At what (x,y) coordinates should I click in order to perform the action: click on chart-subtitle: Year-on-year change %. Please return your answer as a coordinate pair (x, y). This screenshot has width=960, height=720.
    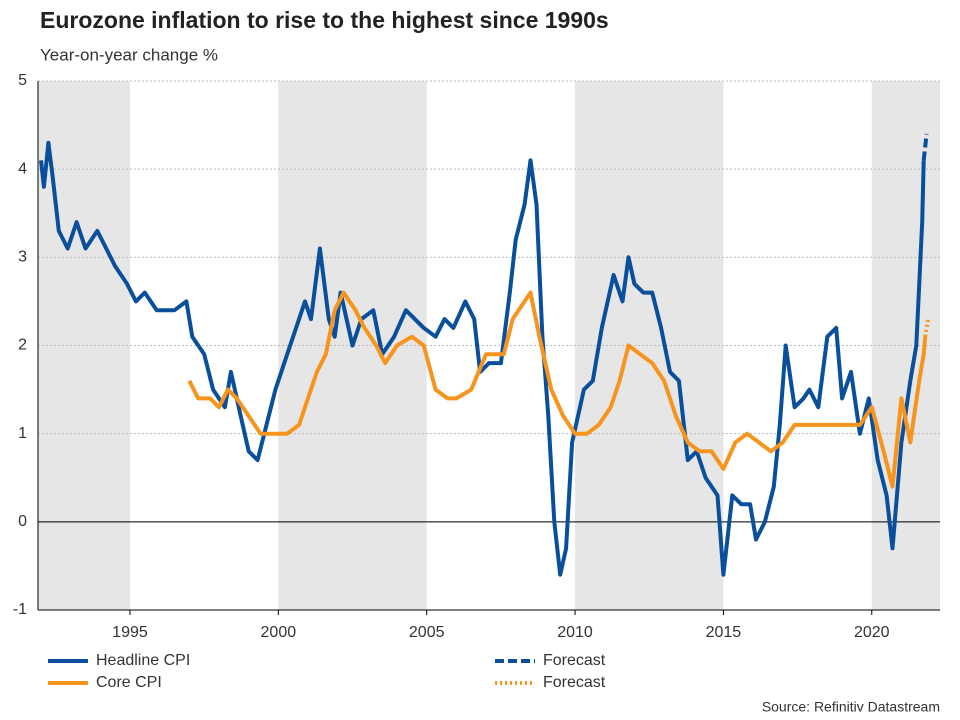
    Looking at the image, I should click on (129, 54).